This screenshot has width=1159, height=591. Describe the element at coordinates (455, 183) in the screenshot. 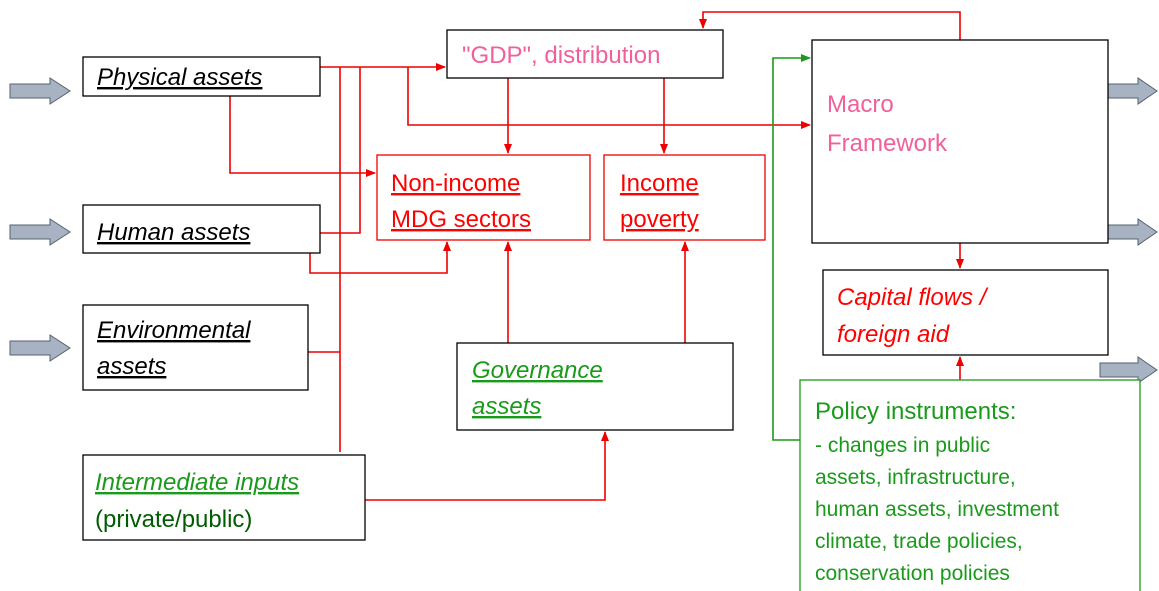

I see `node-label: Non-income` at that location.